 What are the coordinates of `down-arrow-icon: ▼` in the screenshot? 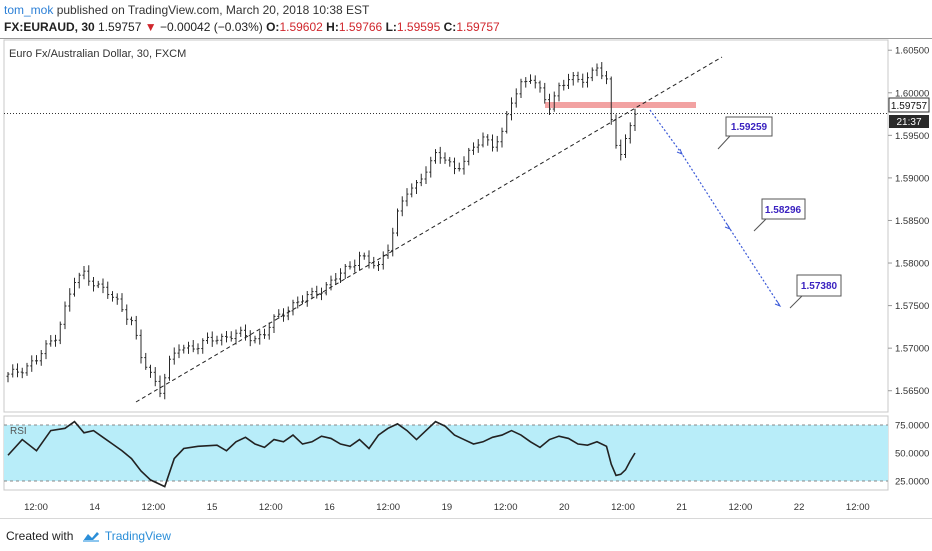 It's located at (150, 27).